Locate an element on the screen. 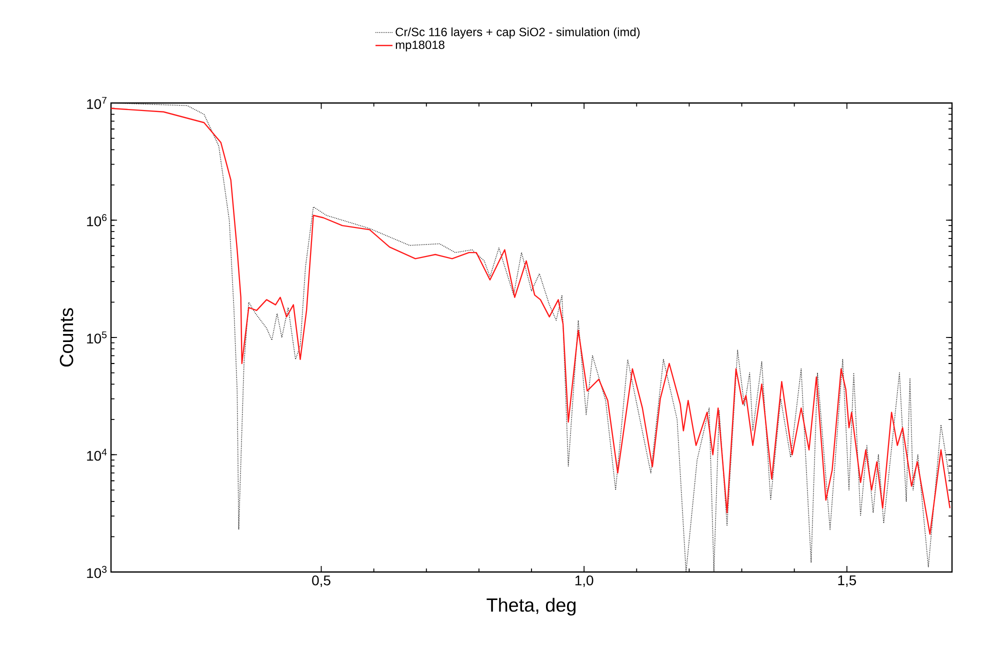 This screenshot has height=656, width=981. y-tick-label: 10$^{3}$ is located at coordinates (97, 572).